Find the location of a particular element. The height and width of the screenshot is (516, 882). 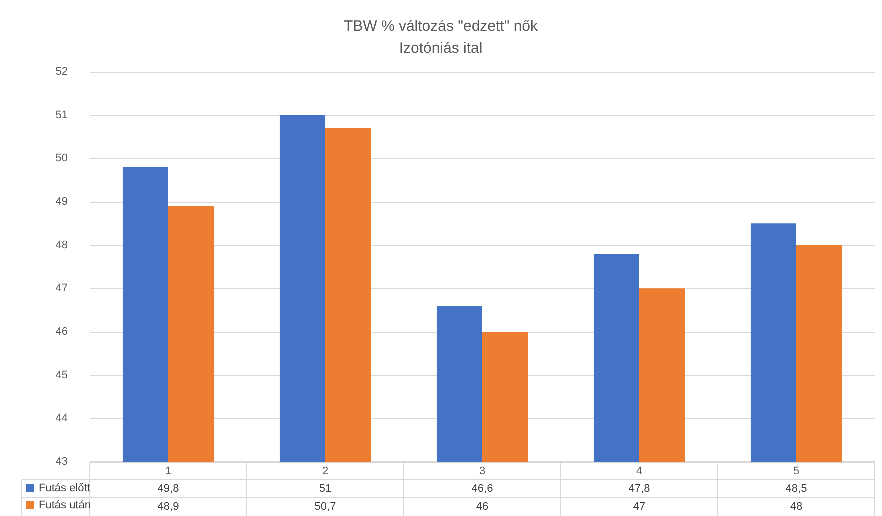

y-tick-label: 43 is located at coordinates (62, 462).